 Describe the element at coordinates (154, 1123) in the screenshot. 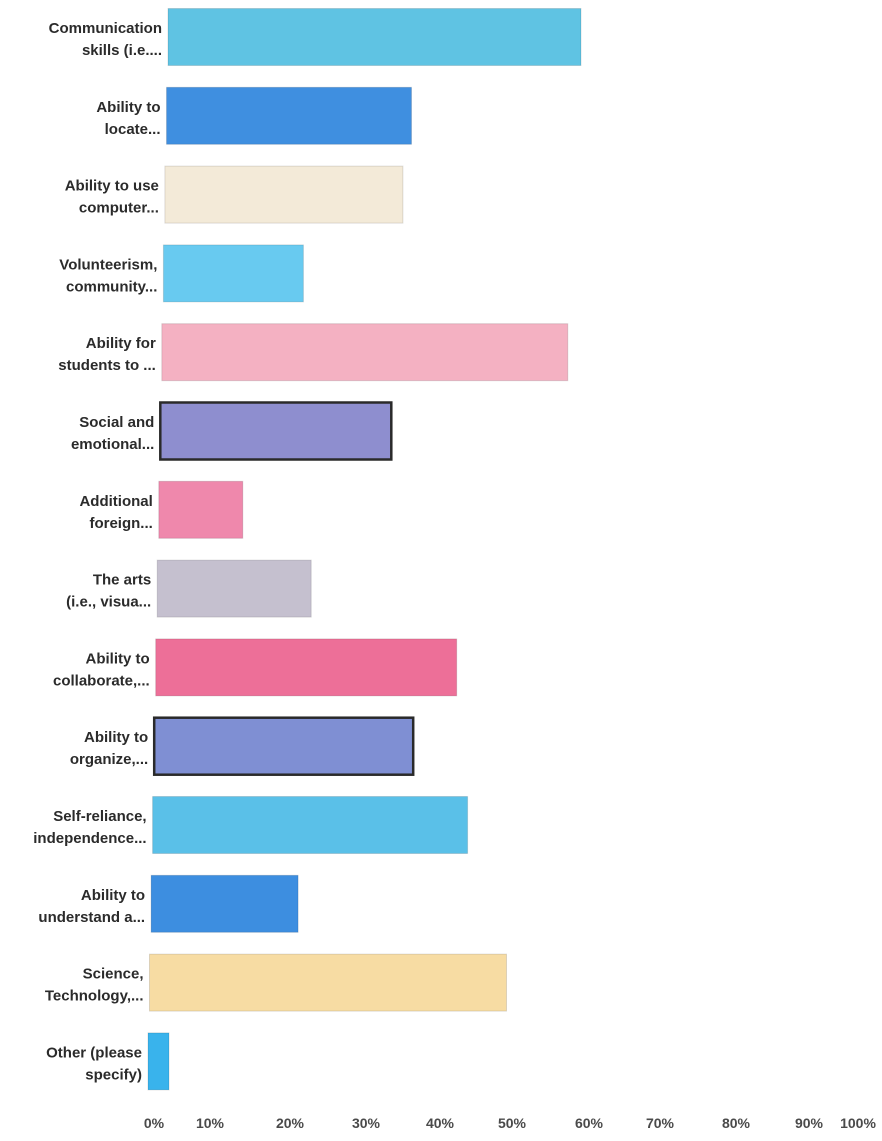

I see `x-tick-label-0: 0%` at that location.